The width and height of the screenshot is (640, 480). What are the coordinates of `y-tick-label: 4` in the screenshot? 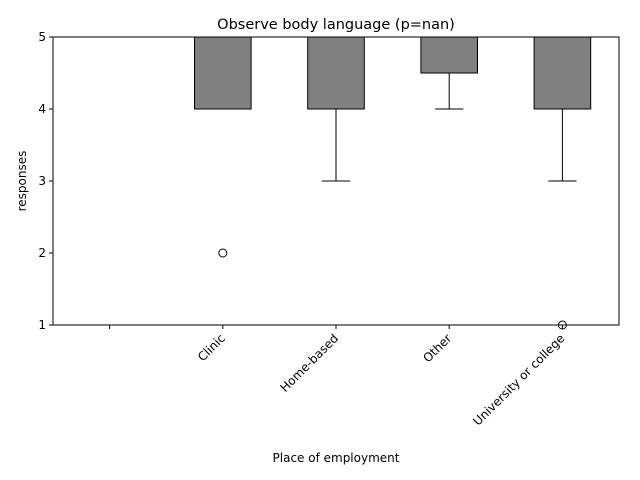 It's located at (42, 109).